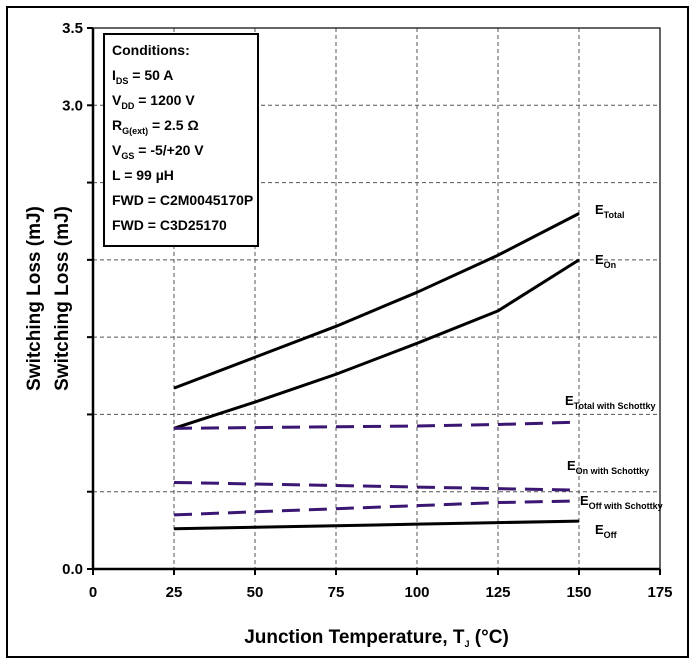  What do you see at coordinates (626, 506) in the screenshot?
I see `series-label-sub: Off with Schottky` at bounding box center [626, 506].